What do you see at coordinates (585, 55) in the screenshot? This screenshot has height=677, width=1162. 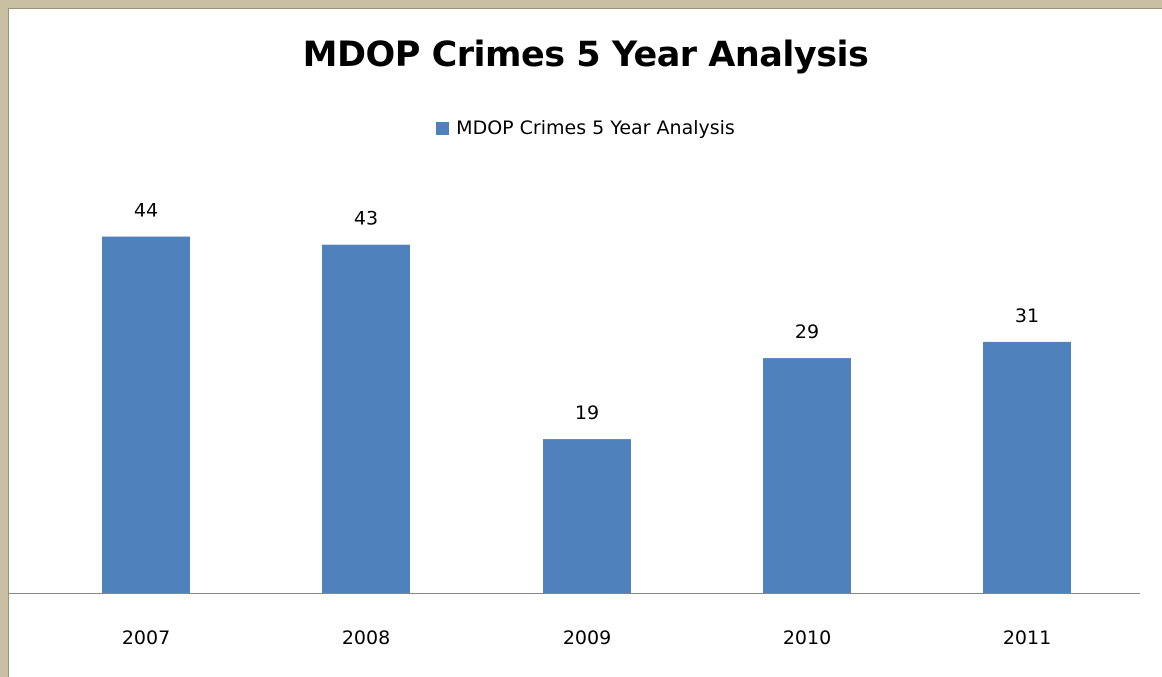 I see `chart-title: MDOP Crimes 5 Year Analysis` at bounding box center [585, 55].